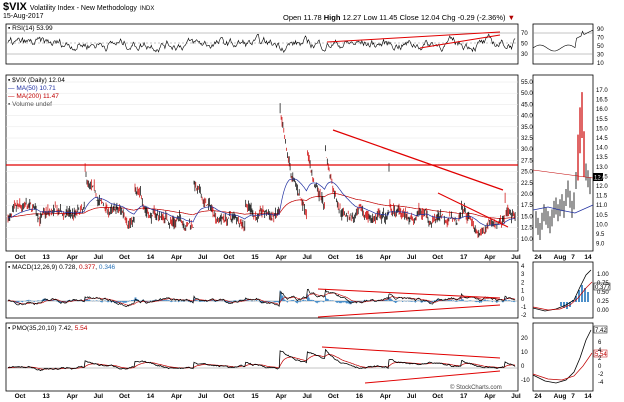 The height and width of the screenshot is (402, 624). What do you see at coordinates (600, 39) in the screenshot?
I see `rsi-zoom-tick: 70` at bounding box center [600, 39].